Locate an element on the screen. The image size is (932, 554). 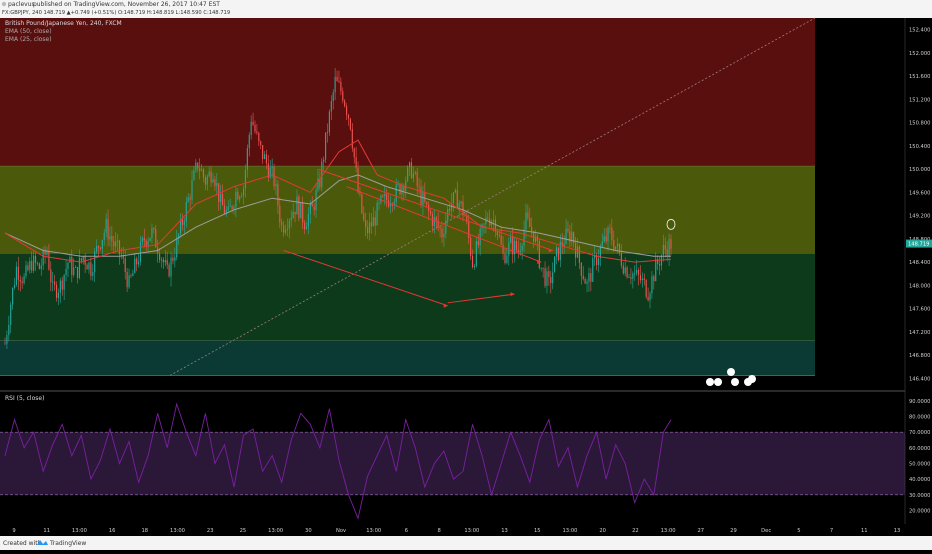
time-tick-label: 13 is located at coordinates (504, 531).